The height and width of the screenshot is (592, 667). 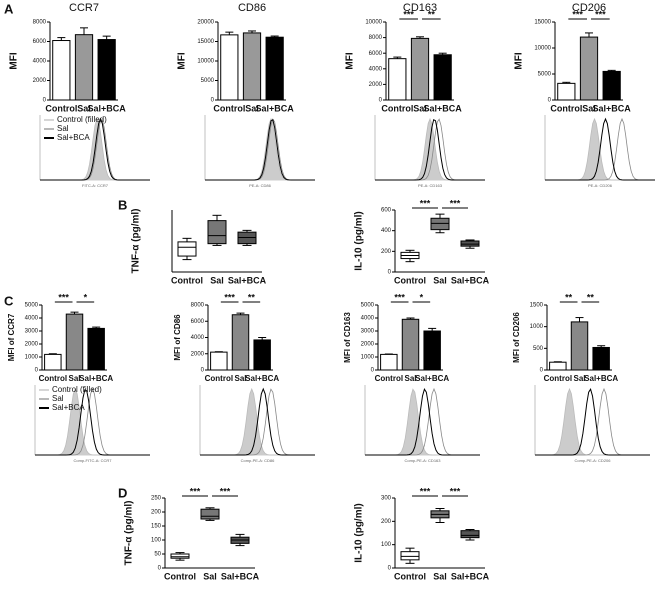 I want to click on y-axis-label: MFI of CD163, so click(x=347, y=337).